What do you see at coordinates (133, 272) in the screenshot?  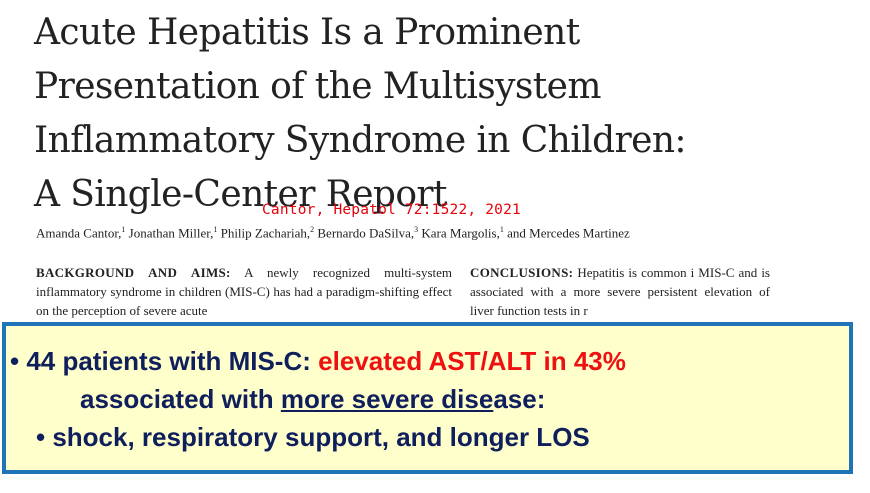 I see `background-heading: BACKGROUND AND AIMS:` at bounding box center [133, 272].